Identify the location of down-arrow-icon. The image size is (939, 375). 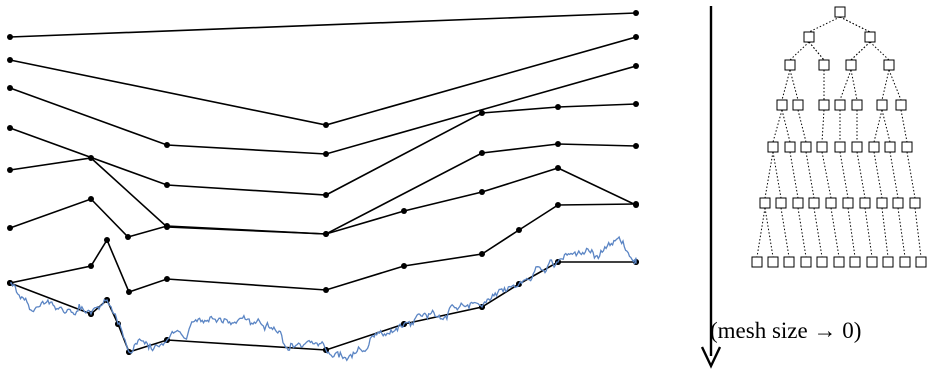
(711, 187).